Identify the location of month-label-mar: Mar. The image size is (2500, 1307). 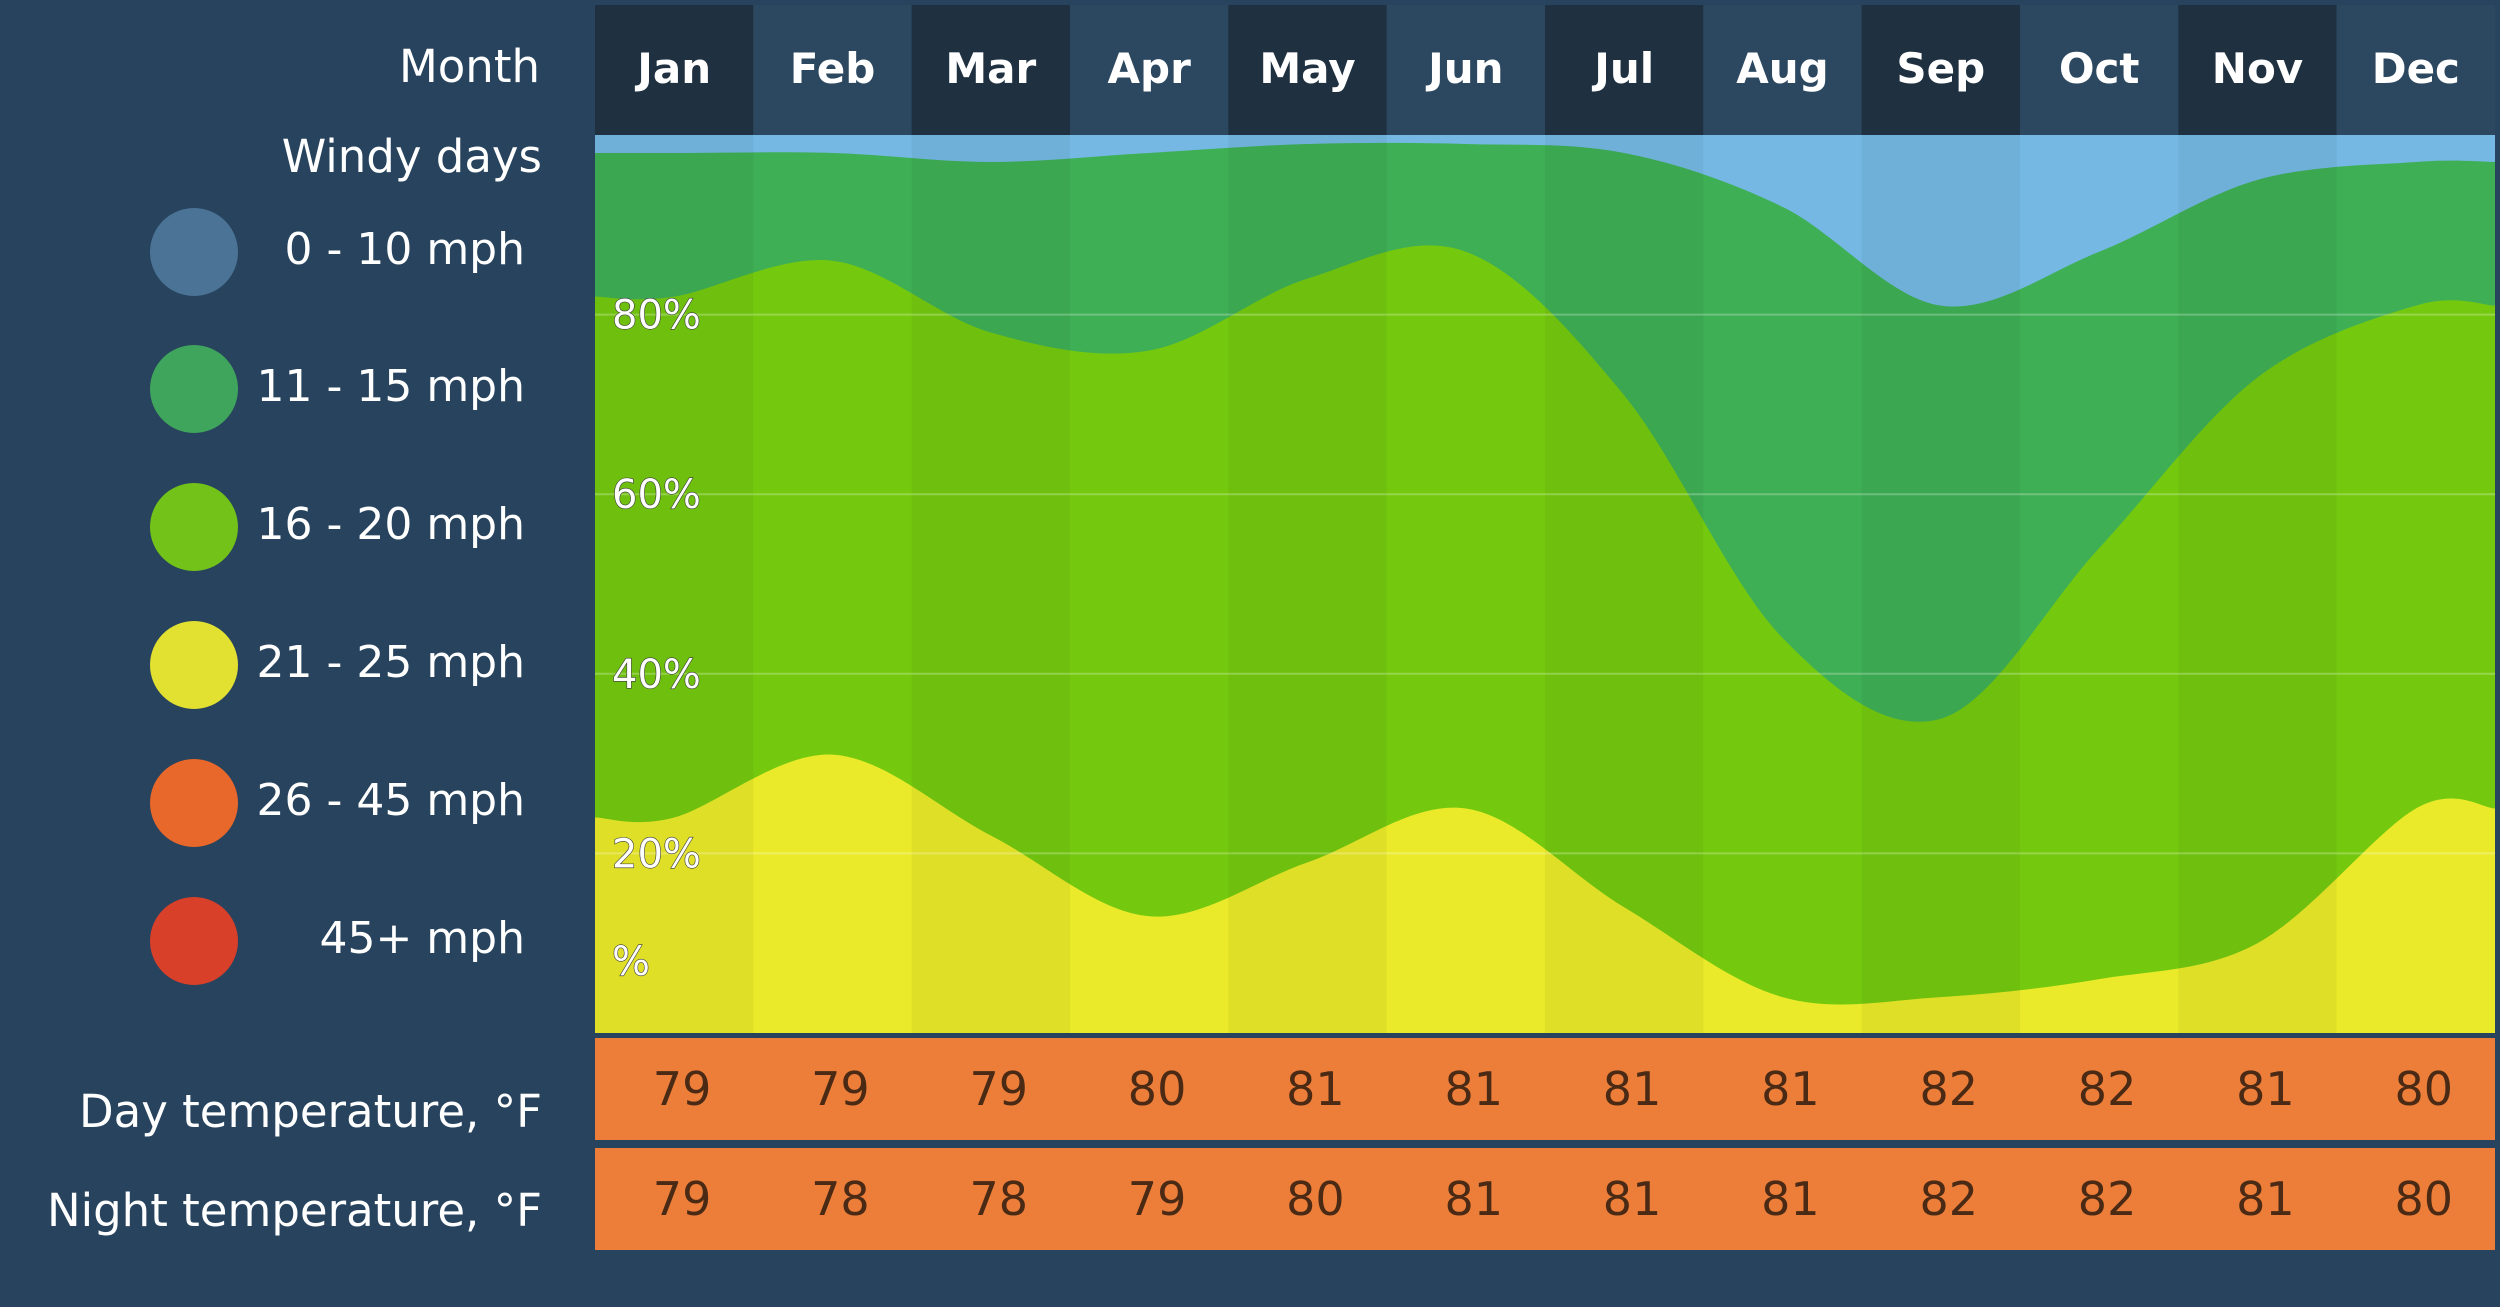
(990, 68).